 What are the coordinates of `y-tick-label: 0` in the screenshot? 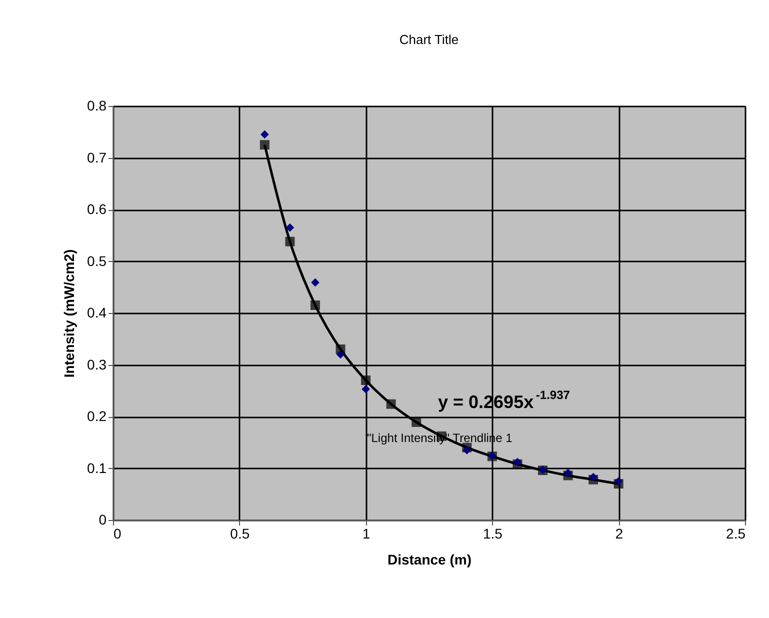 It's located at (102, 520).